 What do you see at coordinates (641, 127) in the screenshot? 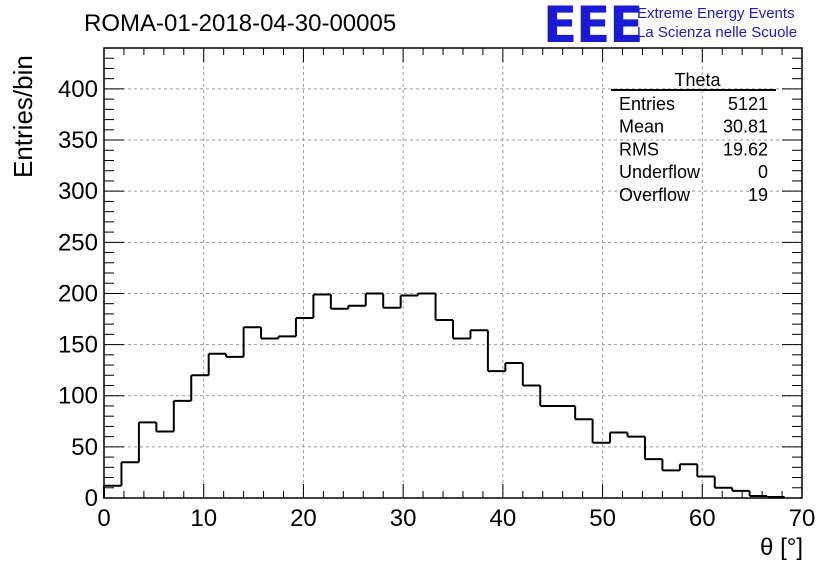
I see `stats-label: Mean` at bounding box center [641, 127].